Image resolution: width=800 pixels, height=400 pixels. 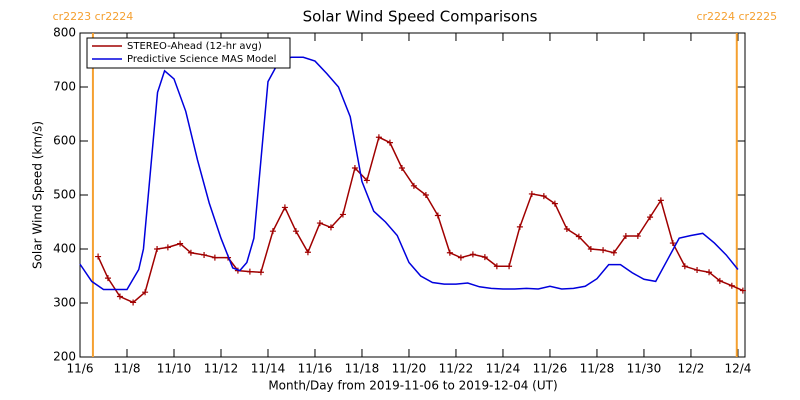 I want to click on y-tick-label: 800, so click(x=64, y=33).